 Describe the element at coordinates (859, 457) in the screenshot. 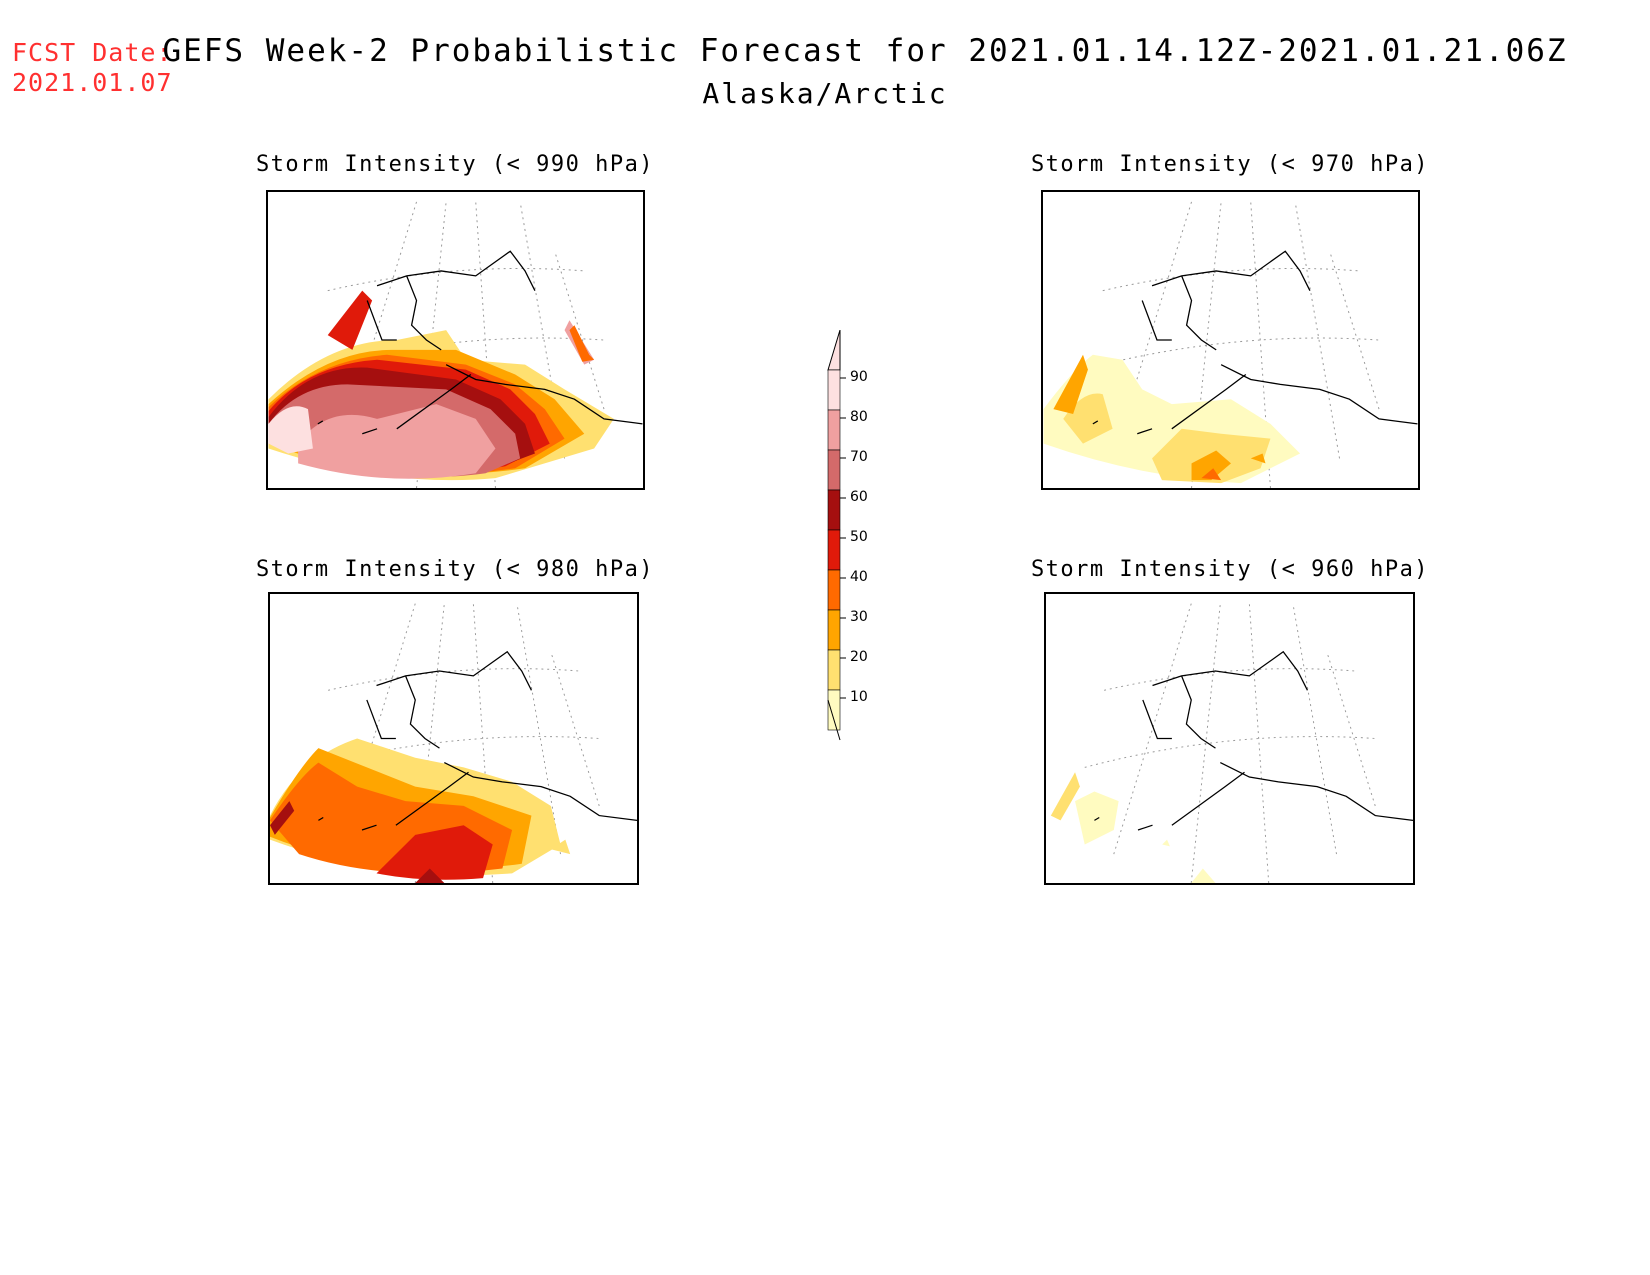

I see `legend-label: 70` at that location.